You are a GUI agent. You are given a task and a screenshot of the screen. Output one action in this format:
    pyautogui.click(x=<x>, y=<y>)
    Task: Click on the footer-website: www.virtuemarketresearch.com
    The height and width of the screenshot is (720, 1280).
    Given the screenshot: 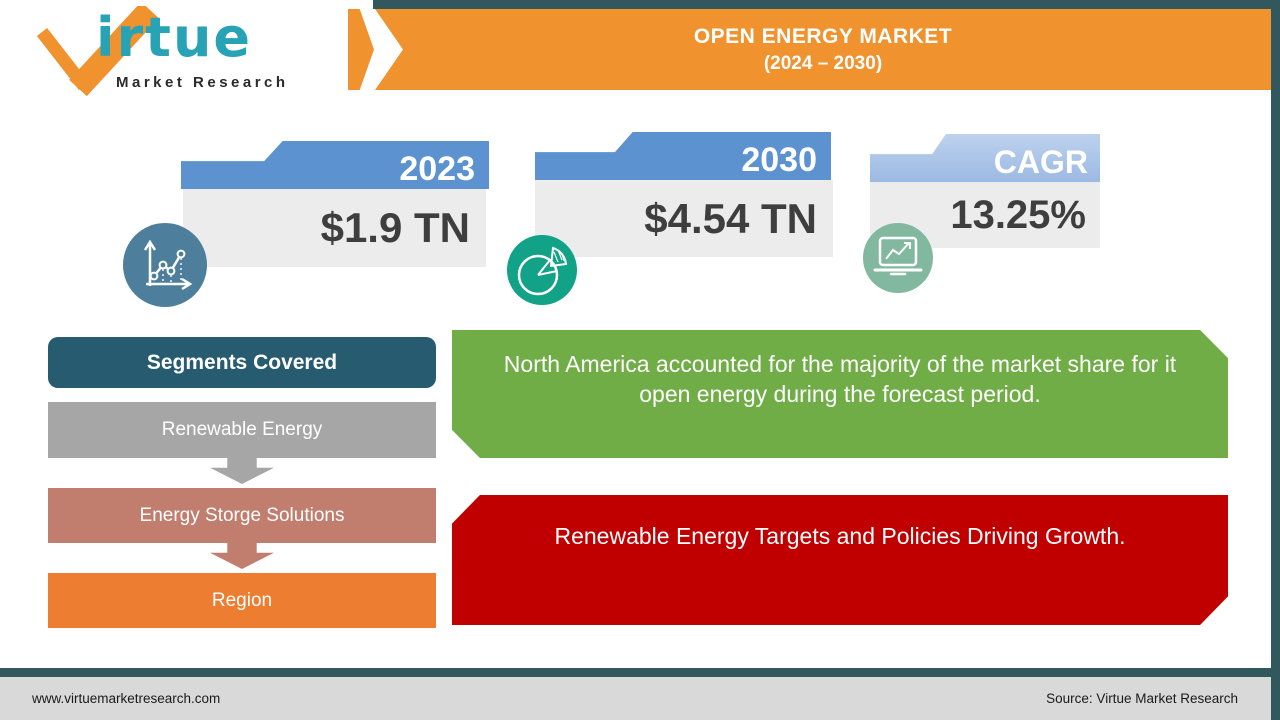 What is the action you would take?
    pyautogui.click(x=126, y=698)
    